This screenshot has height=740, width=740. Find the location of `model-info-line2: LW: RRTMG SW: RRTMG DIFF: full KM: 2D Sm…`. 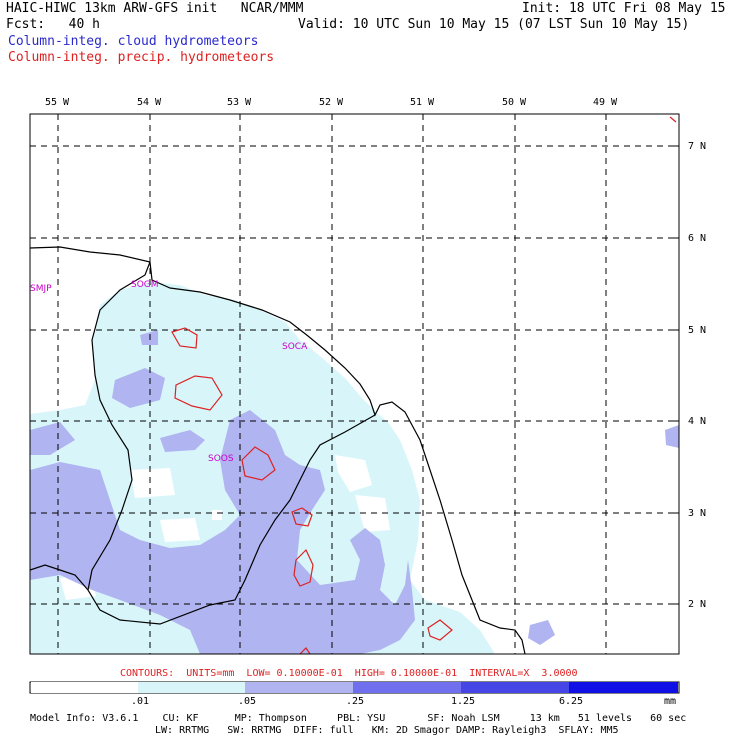

model-info-line2: LW: RRTMG SW: RRTMG DIFF: full KM: 2D Sm… is located at coordinates (387, 730).